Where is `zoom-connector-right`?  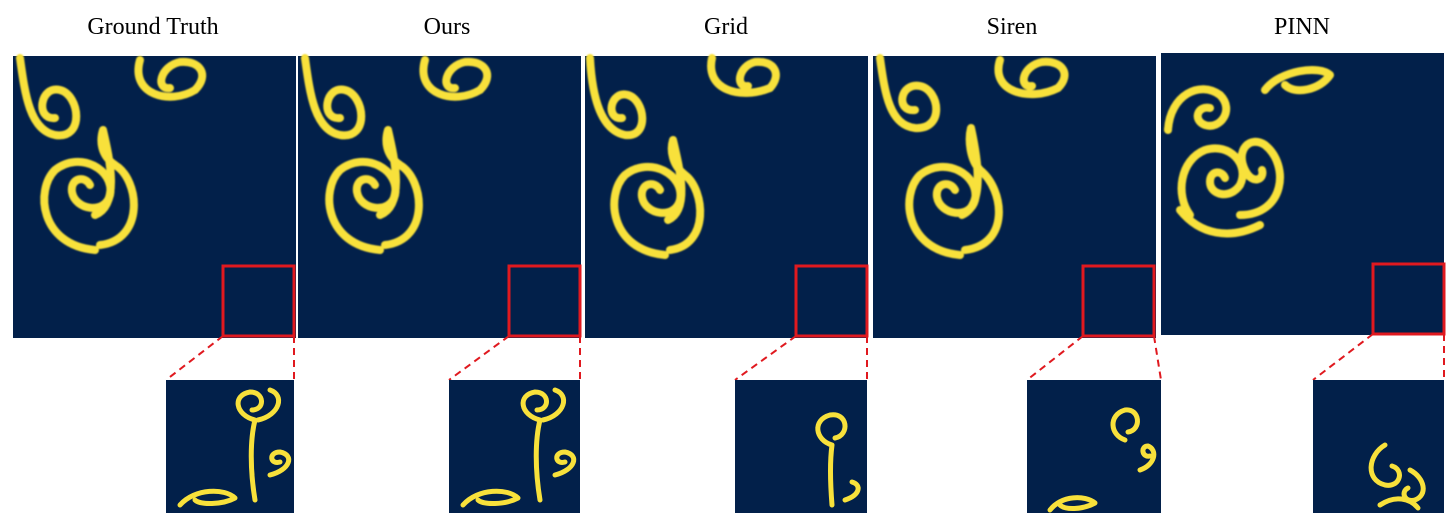
zoom-connector-right is located at coordinates (1157, 358).